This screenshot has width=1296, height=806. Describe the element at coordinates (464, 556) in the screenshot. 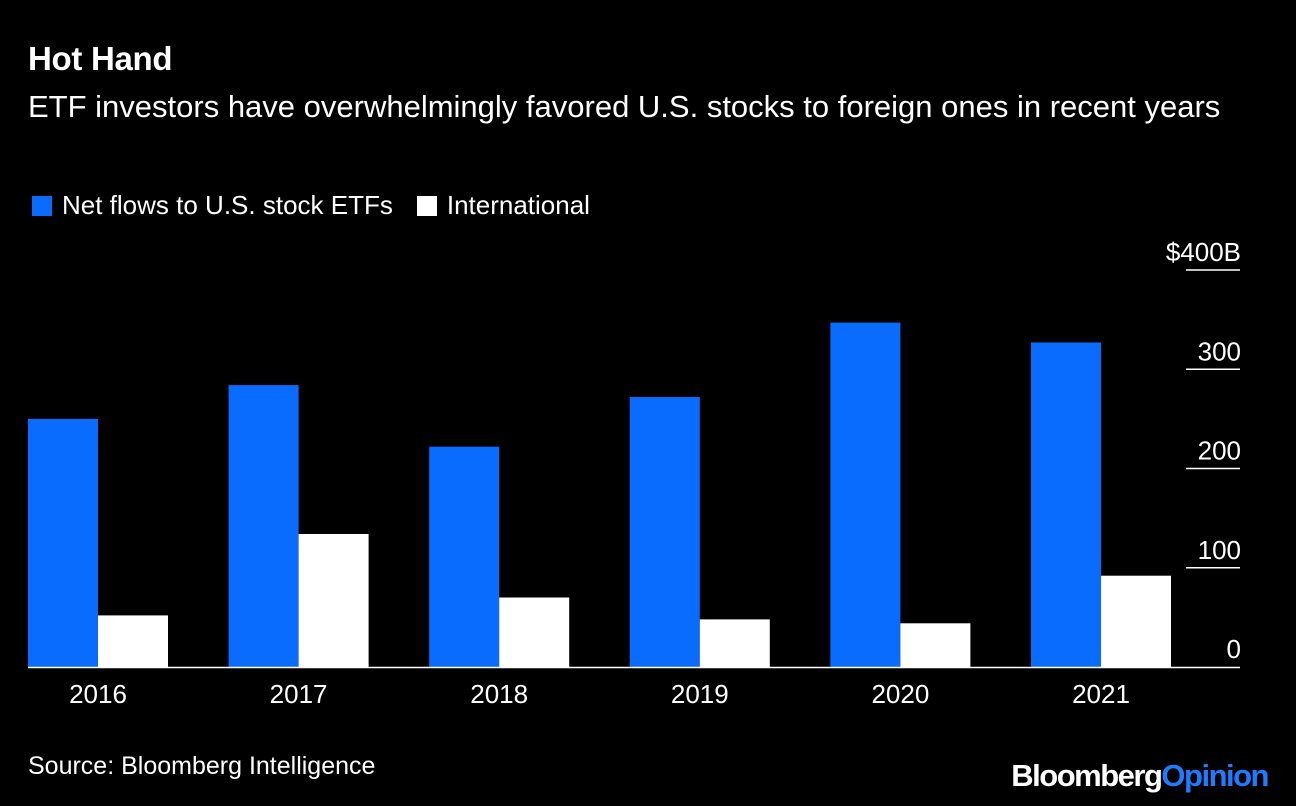

I see `bar-us-2018` at that location.